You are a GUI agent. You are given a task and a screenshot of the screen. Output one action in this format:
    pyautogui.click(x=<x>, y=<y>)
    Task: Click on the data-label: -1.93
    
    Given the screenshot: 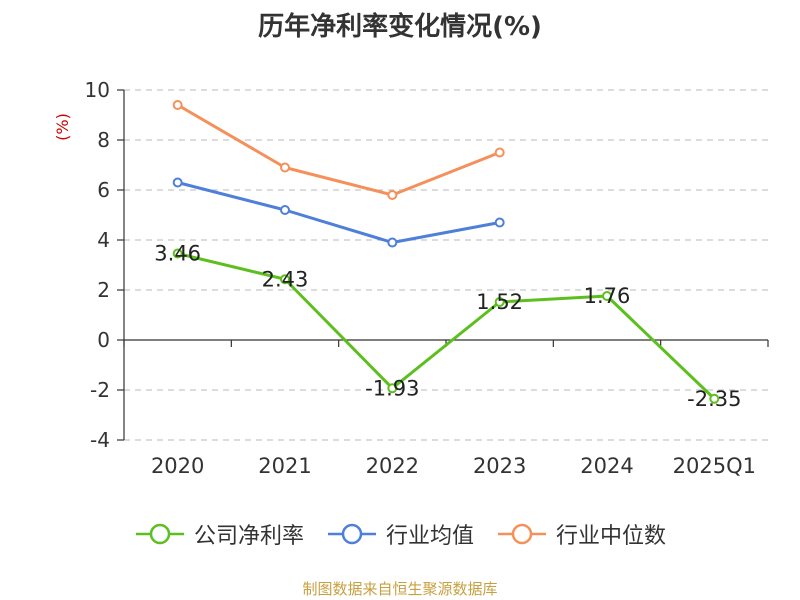 What is the action you would take?
    pyautogui.click(x=392, y=388)
    